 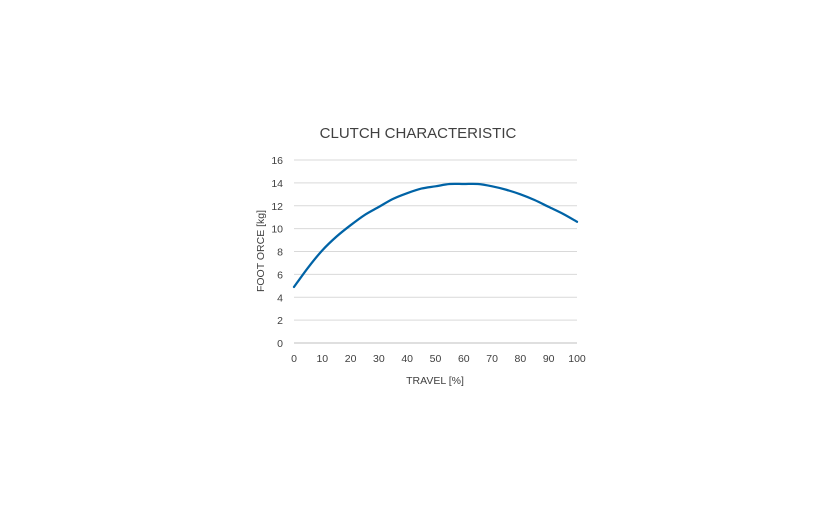 I want to click on x-tick-label: 40, so click(x=407, y=359).